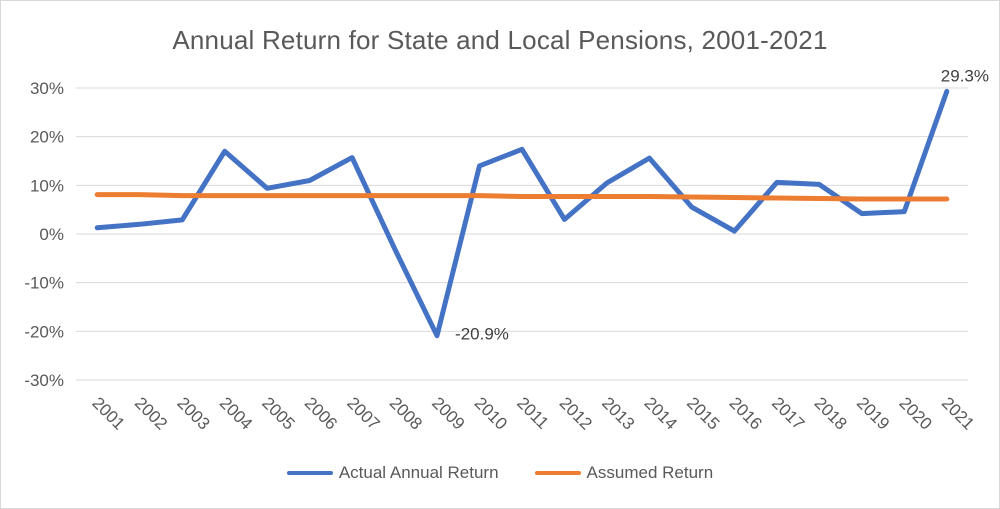 The image size is (1000, 509). I want to click on x-tick-label: 2010, so click(491, 413).